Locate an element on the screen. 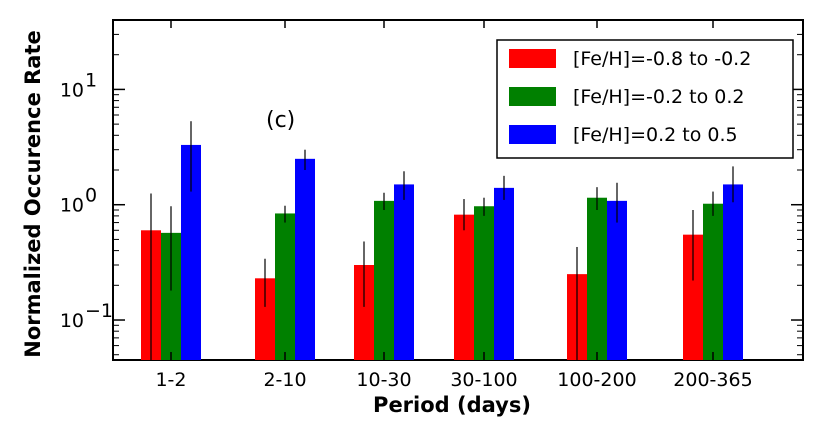 The image size is (830, 441). bar-2-10-s2 is located at coordinates (305, 259).